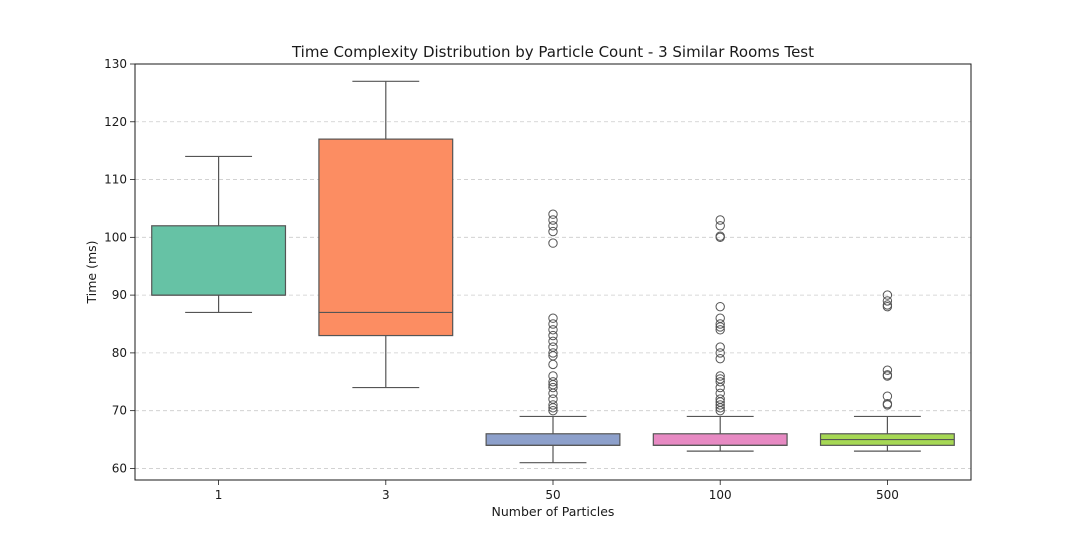 Image resolution: width=1080 pixels, height=544 pixels. What do you see at coordinates (219, 495) in the screenshot?
I see `x-tick-label: 1` at bounding box center [219, 495].